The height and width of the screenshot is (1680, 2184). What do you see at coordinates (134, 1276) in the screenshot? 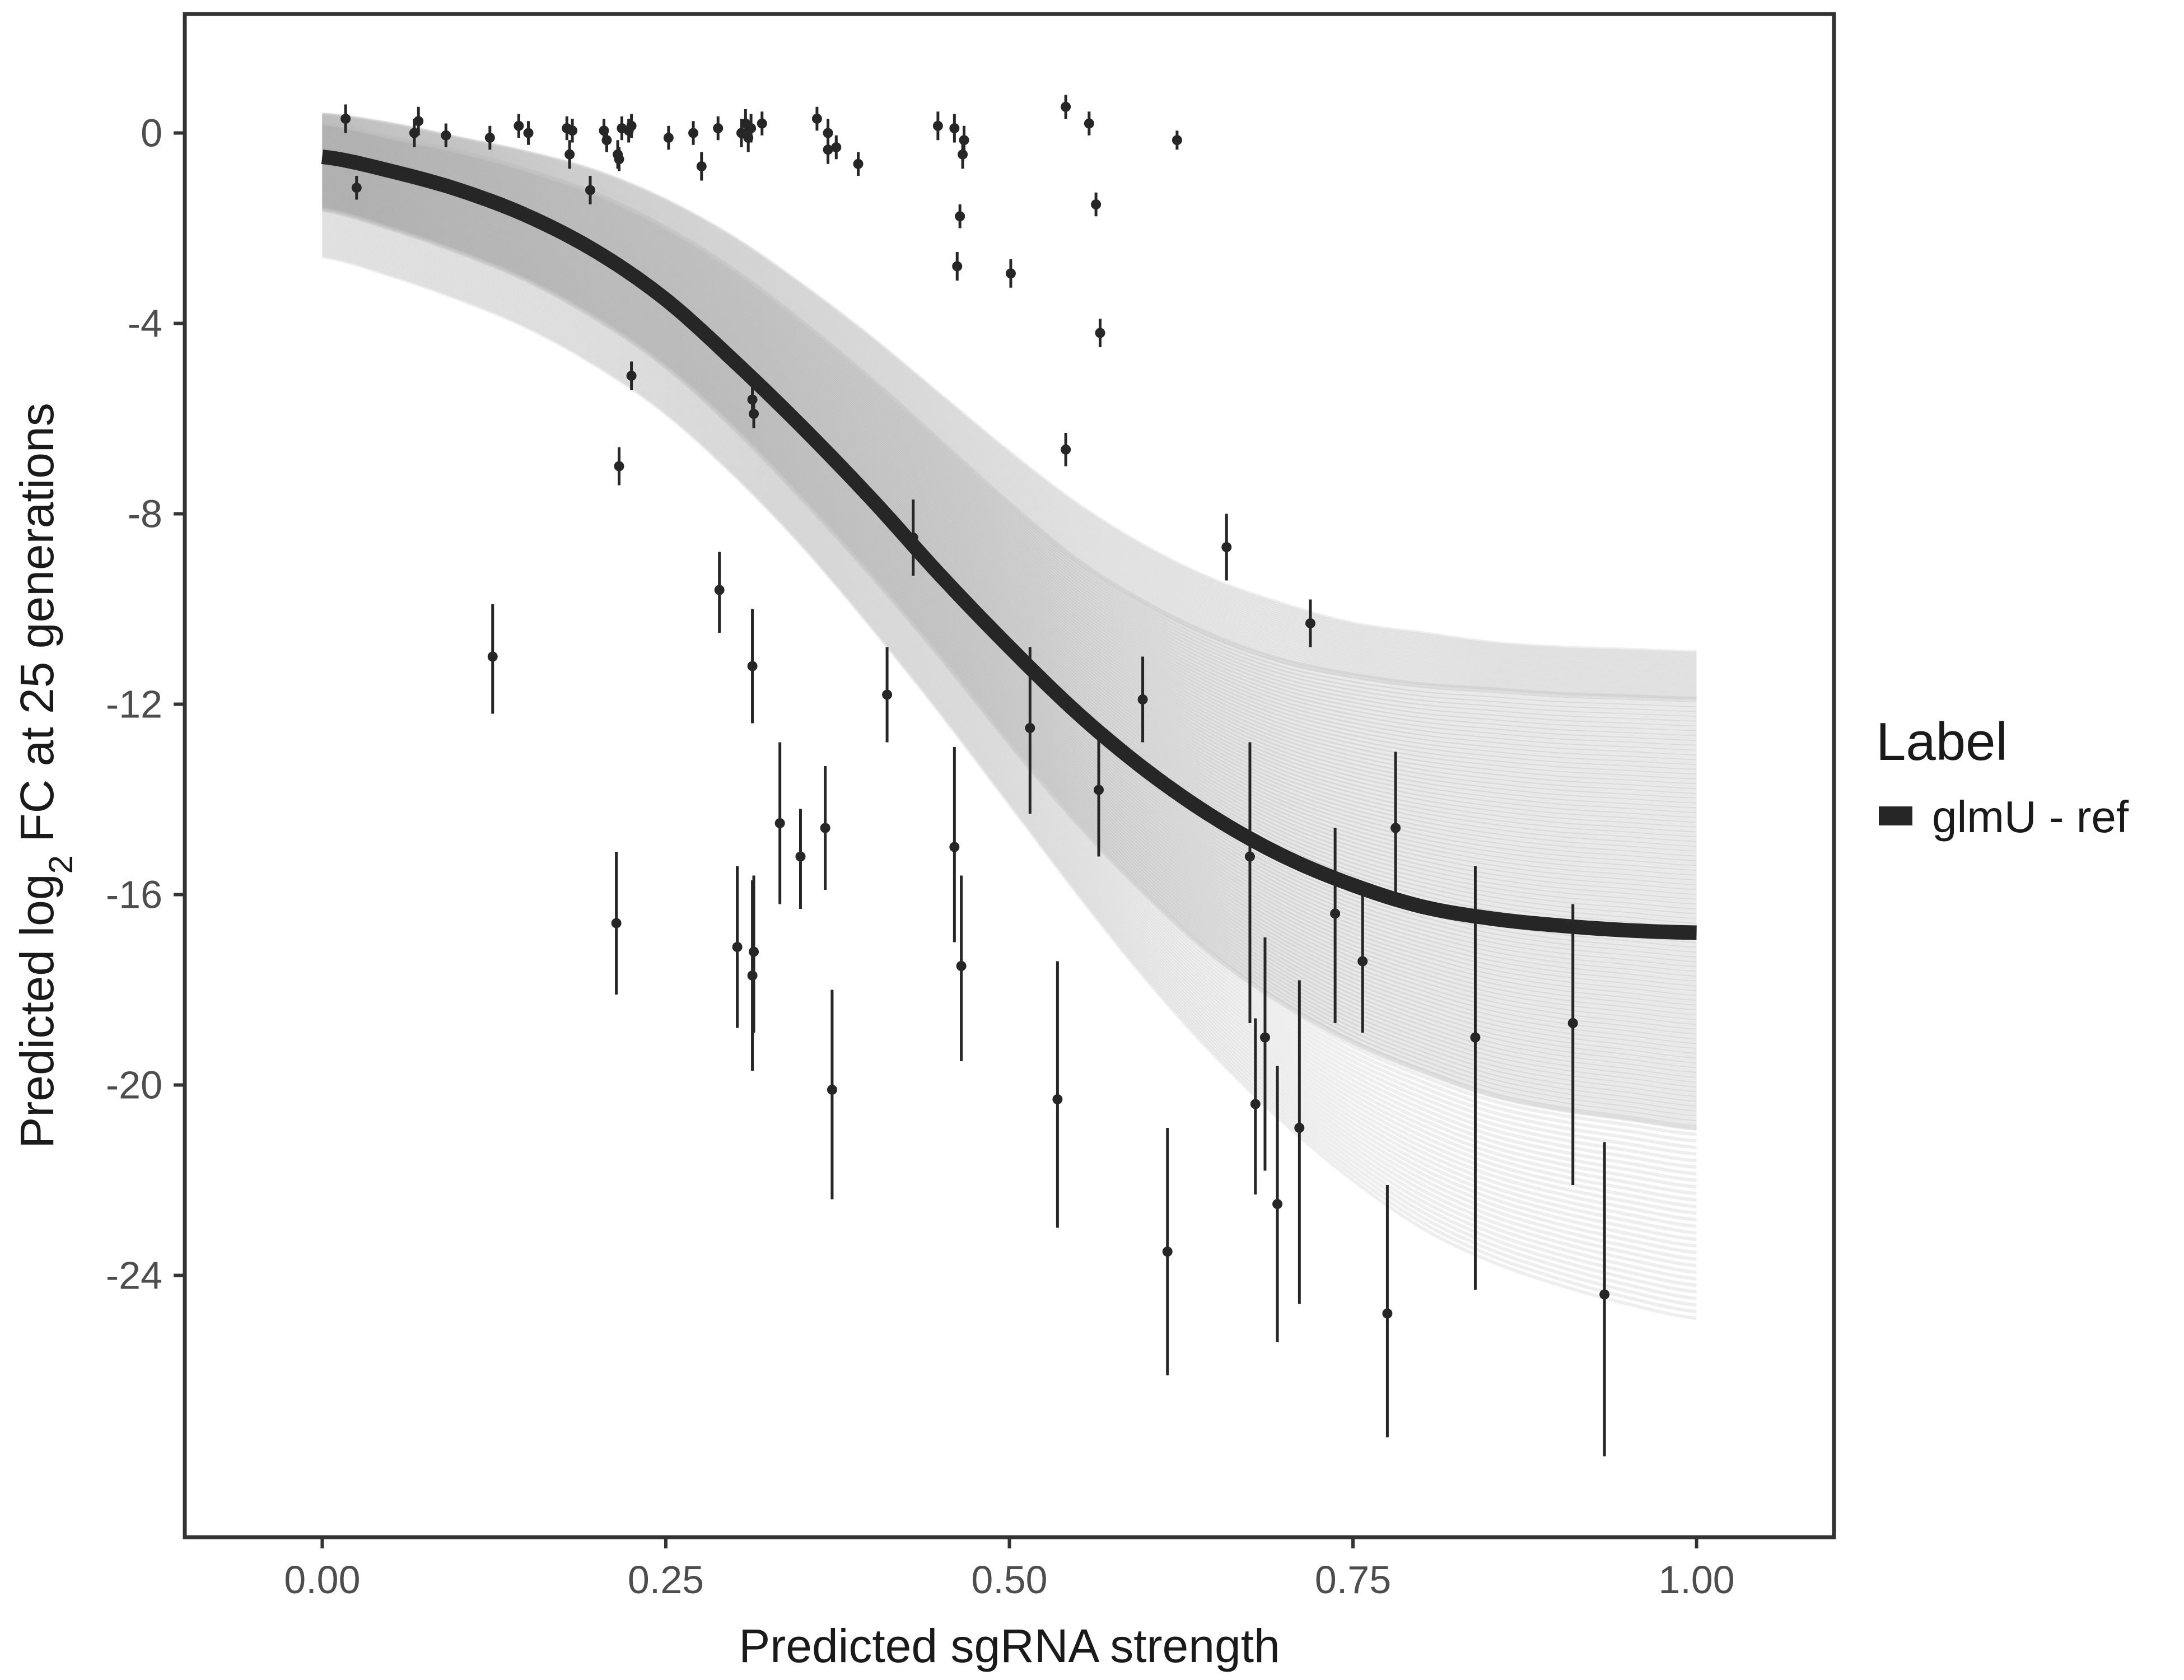
I see `y-tick-label: -24` at bounding box center [134, 1276].